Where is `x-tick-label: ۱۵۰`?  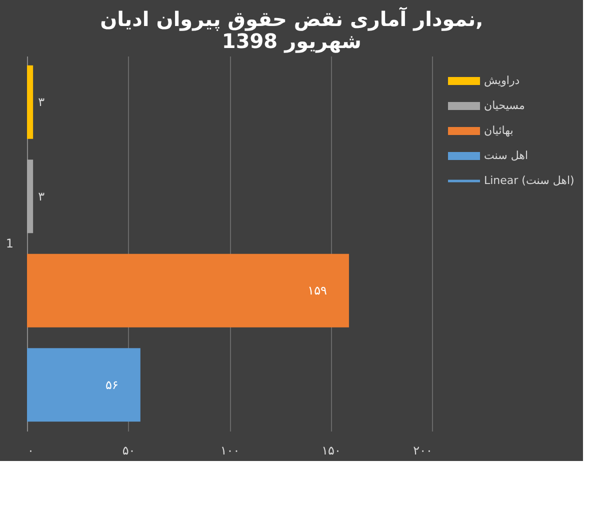 x-tick-label: ۱۵۰ is located at coordinates (331, 451).